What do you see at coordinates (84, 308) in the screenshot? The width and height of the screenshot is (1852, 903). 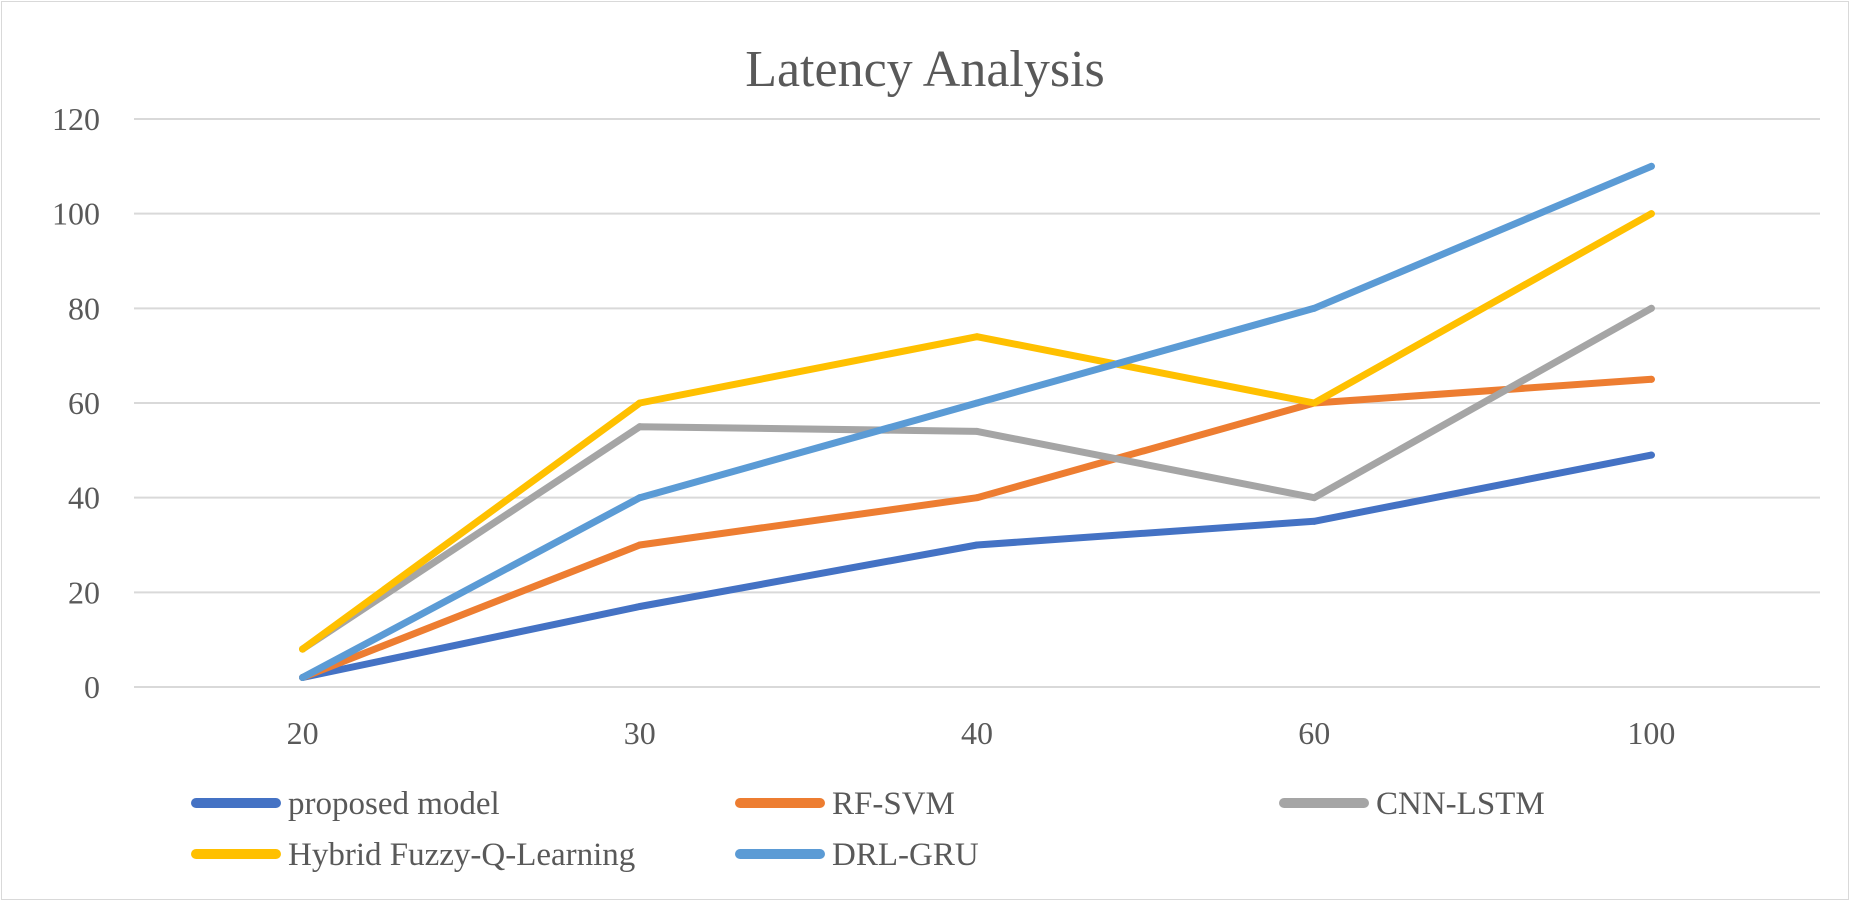 I see `y-tick-label: 80` at bounding box center [84, 308].